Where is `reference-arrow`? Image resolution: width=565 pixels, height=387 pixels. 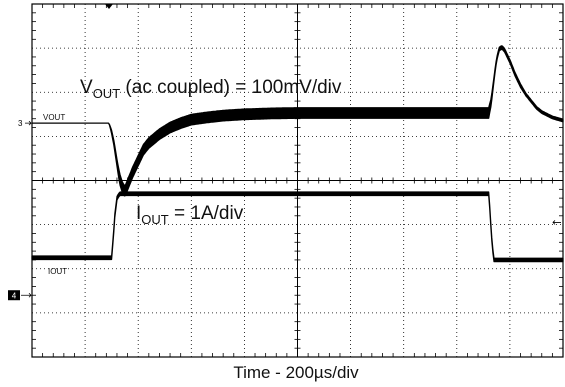
reference-arrow is located at coordinates (556, 222).